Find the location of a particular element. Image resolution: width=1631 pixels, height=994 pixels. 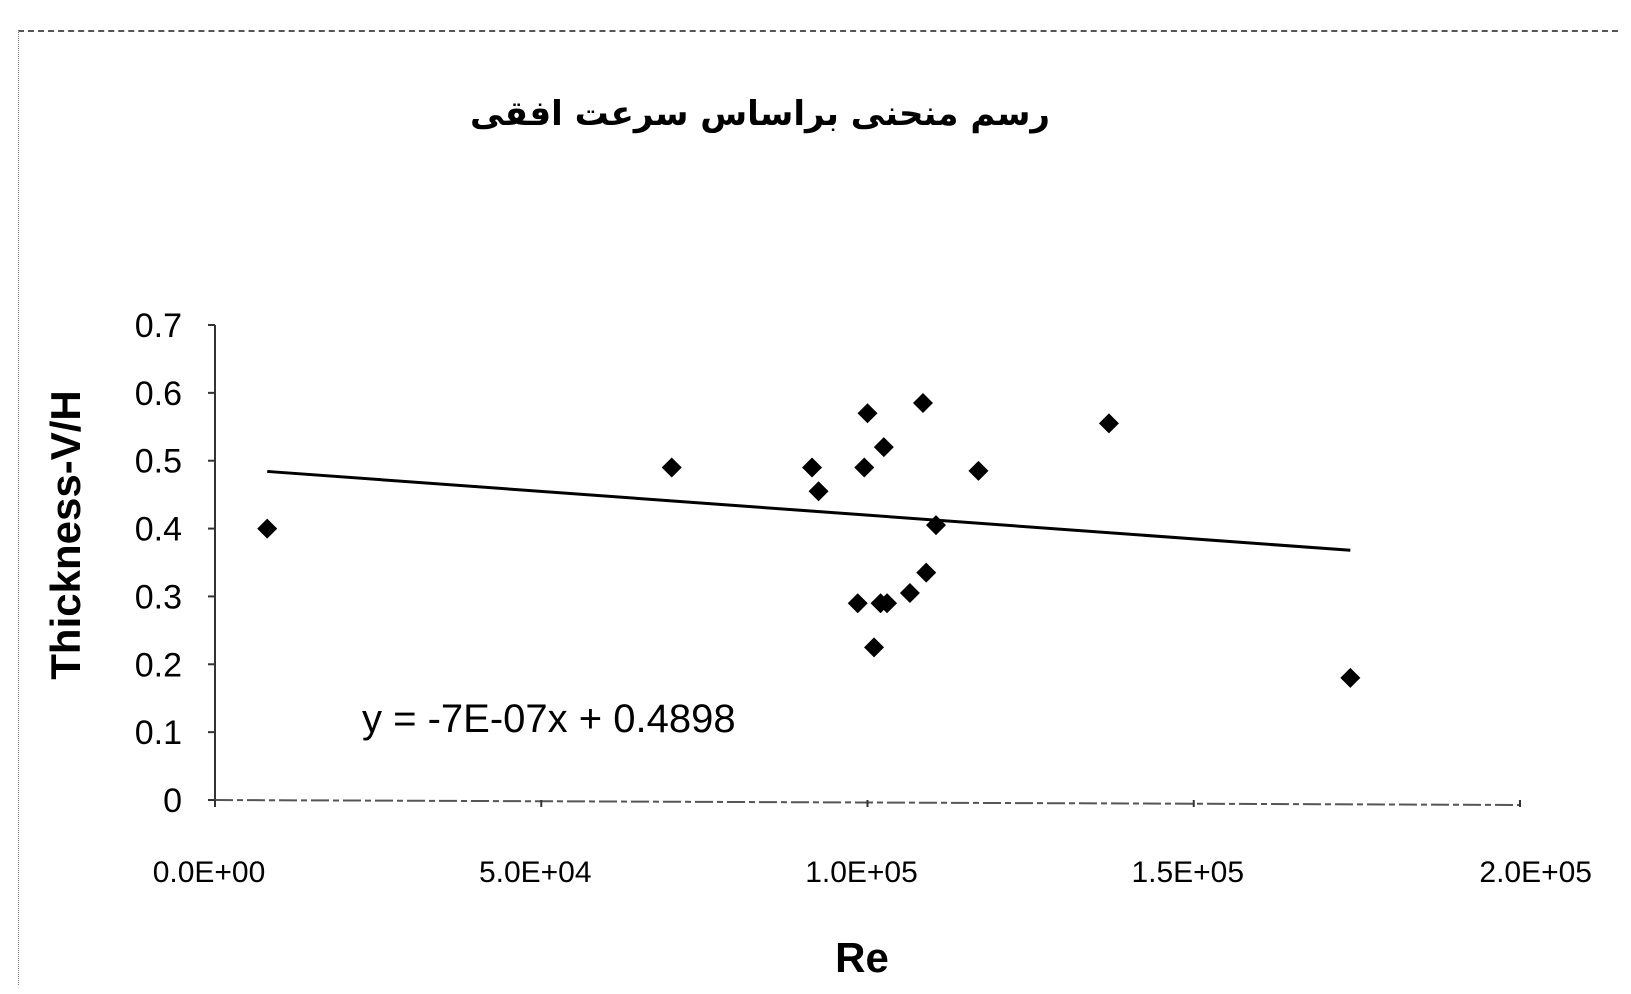

chart-title: رسم منحنی براساس سرعت افقی is located at coordinates (760, 114).